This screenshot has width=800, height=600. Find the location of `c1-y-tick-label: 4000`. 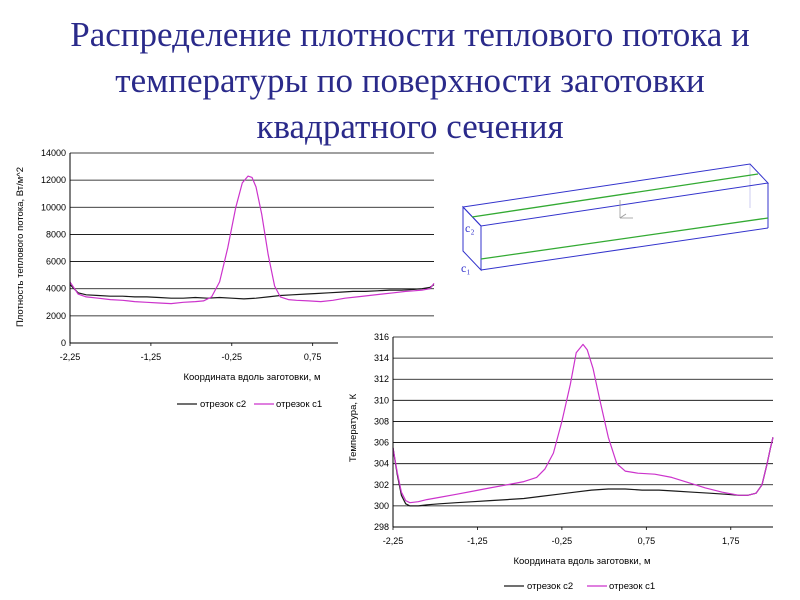

c1-y-tick-label: 4000 is located at coordinates (56, 289).